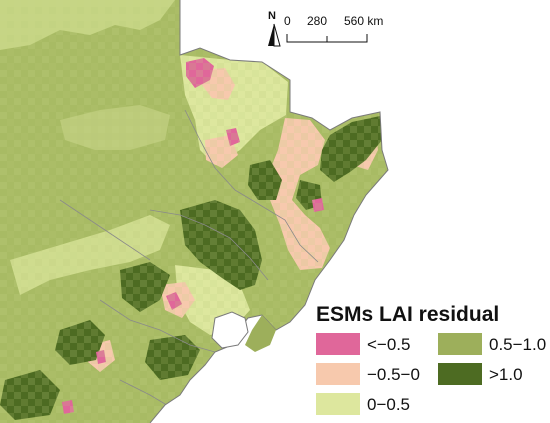 This screenshot has height=423, width=550. Describe the element at coordinates (518, 344) in the screenshot. I see `legend-label: 0.5−1.0` at that location.